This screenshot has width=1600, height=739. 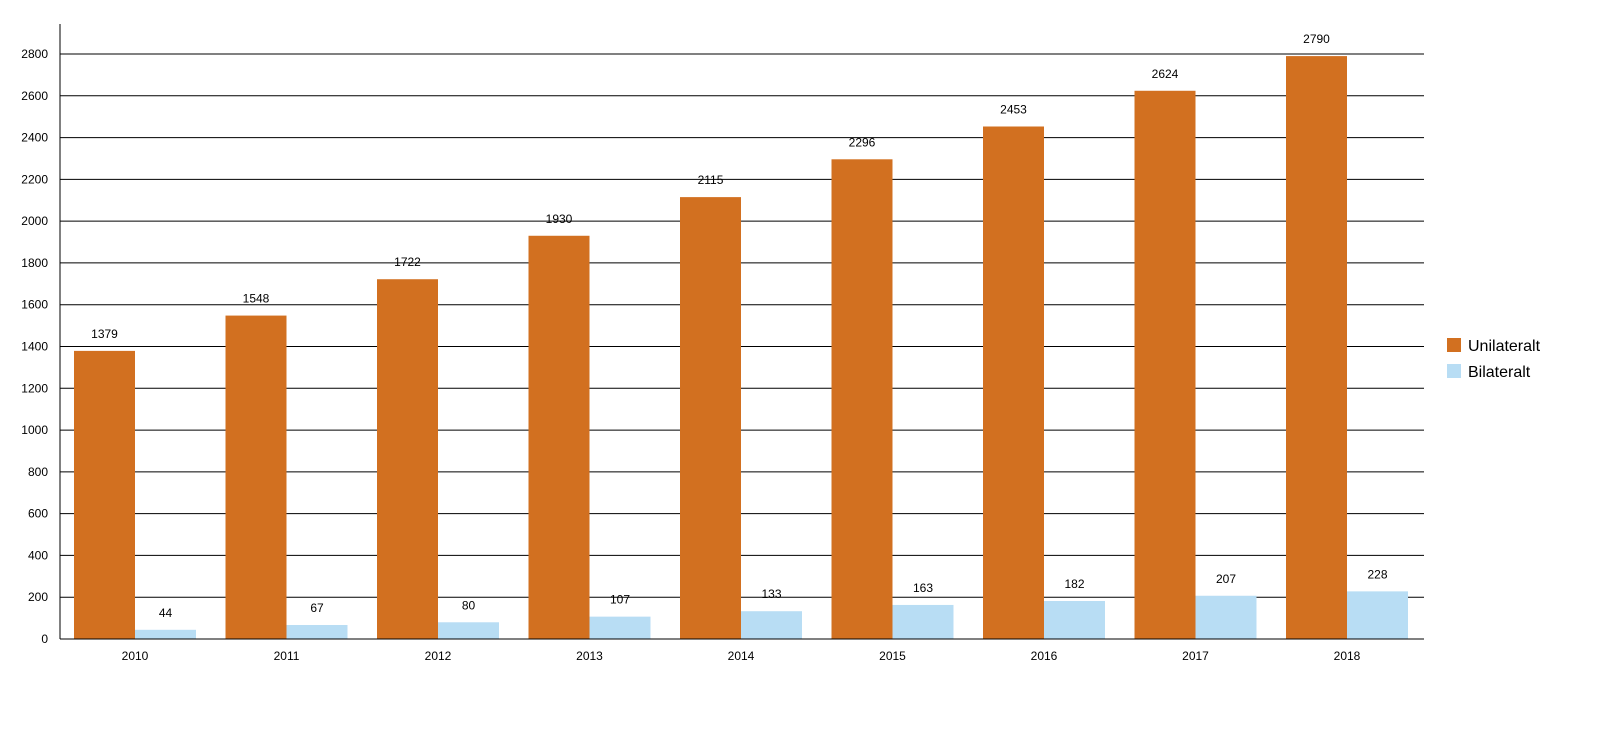 What do you see at coordinates (1504, 346) in the screenshot?
I see `legend-label-unilateralt: Unilateralt` at bounding box center [1504, 346].